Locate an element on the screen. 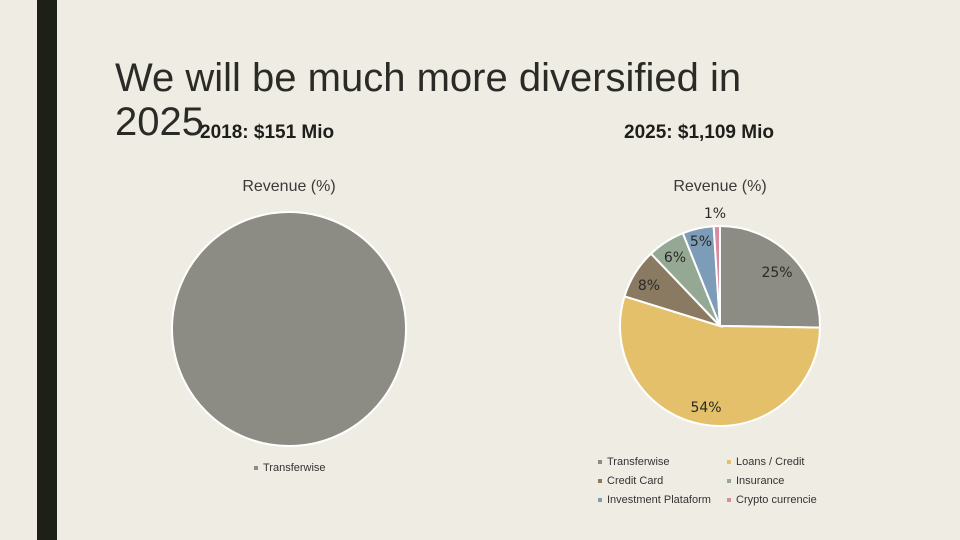 The height and width of the screenshot is (540, 960). chart-subtitle-2018: 2018: $151 Mio is located at coordinates (267, 132).